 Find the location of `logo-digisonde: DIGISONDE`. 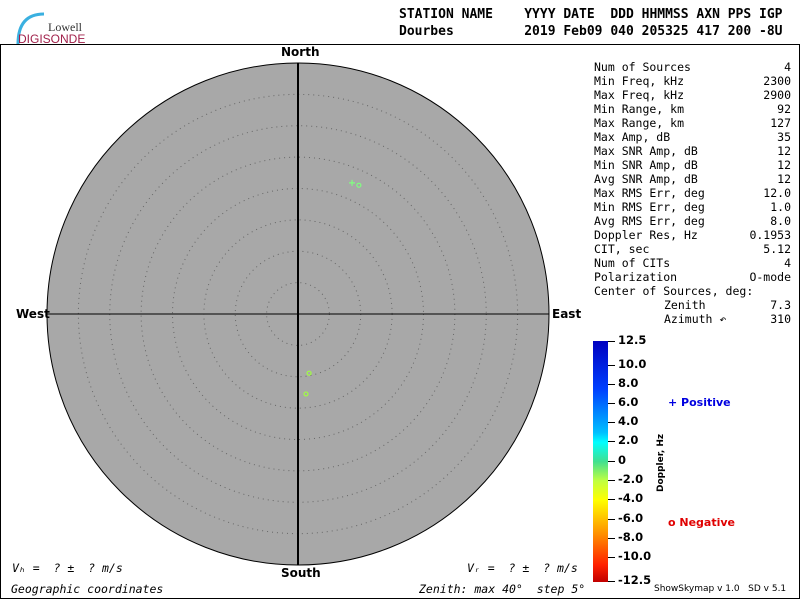

logo-digisonde: DIGISONDE is located at coordinates (52, 39).